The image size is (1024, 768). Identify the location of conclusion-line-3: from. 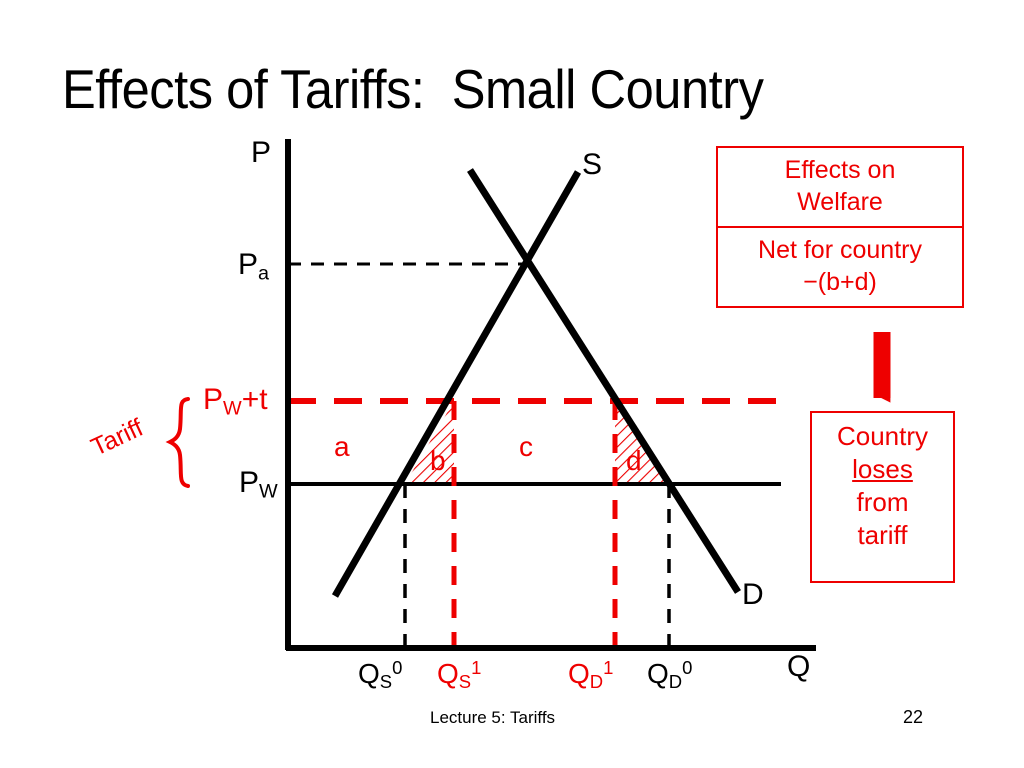
(882, 502).